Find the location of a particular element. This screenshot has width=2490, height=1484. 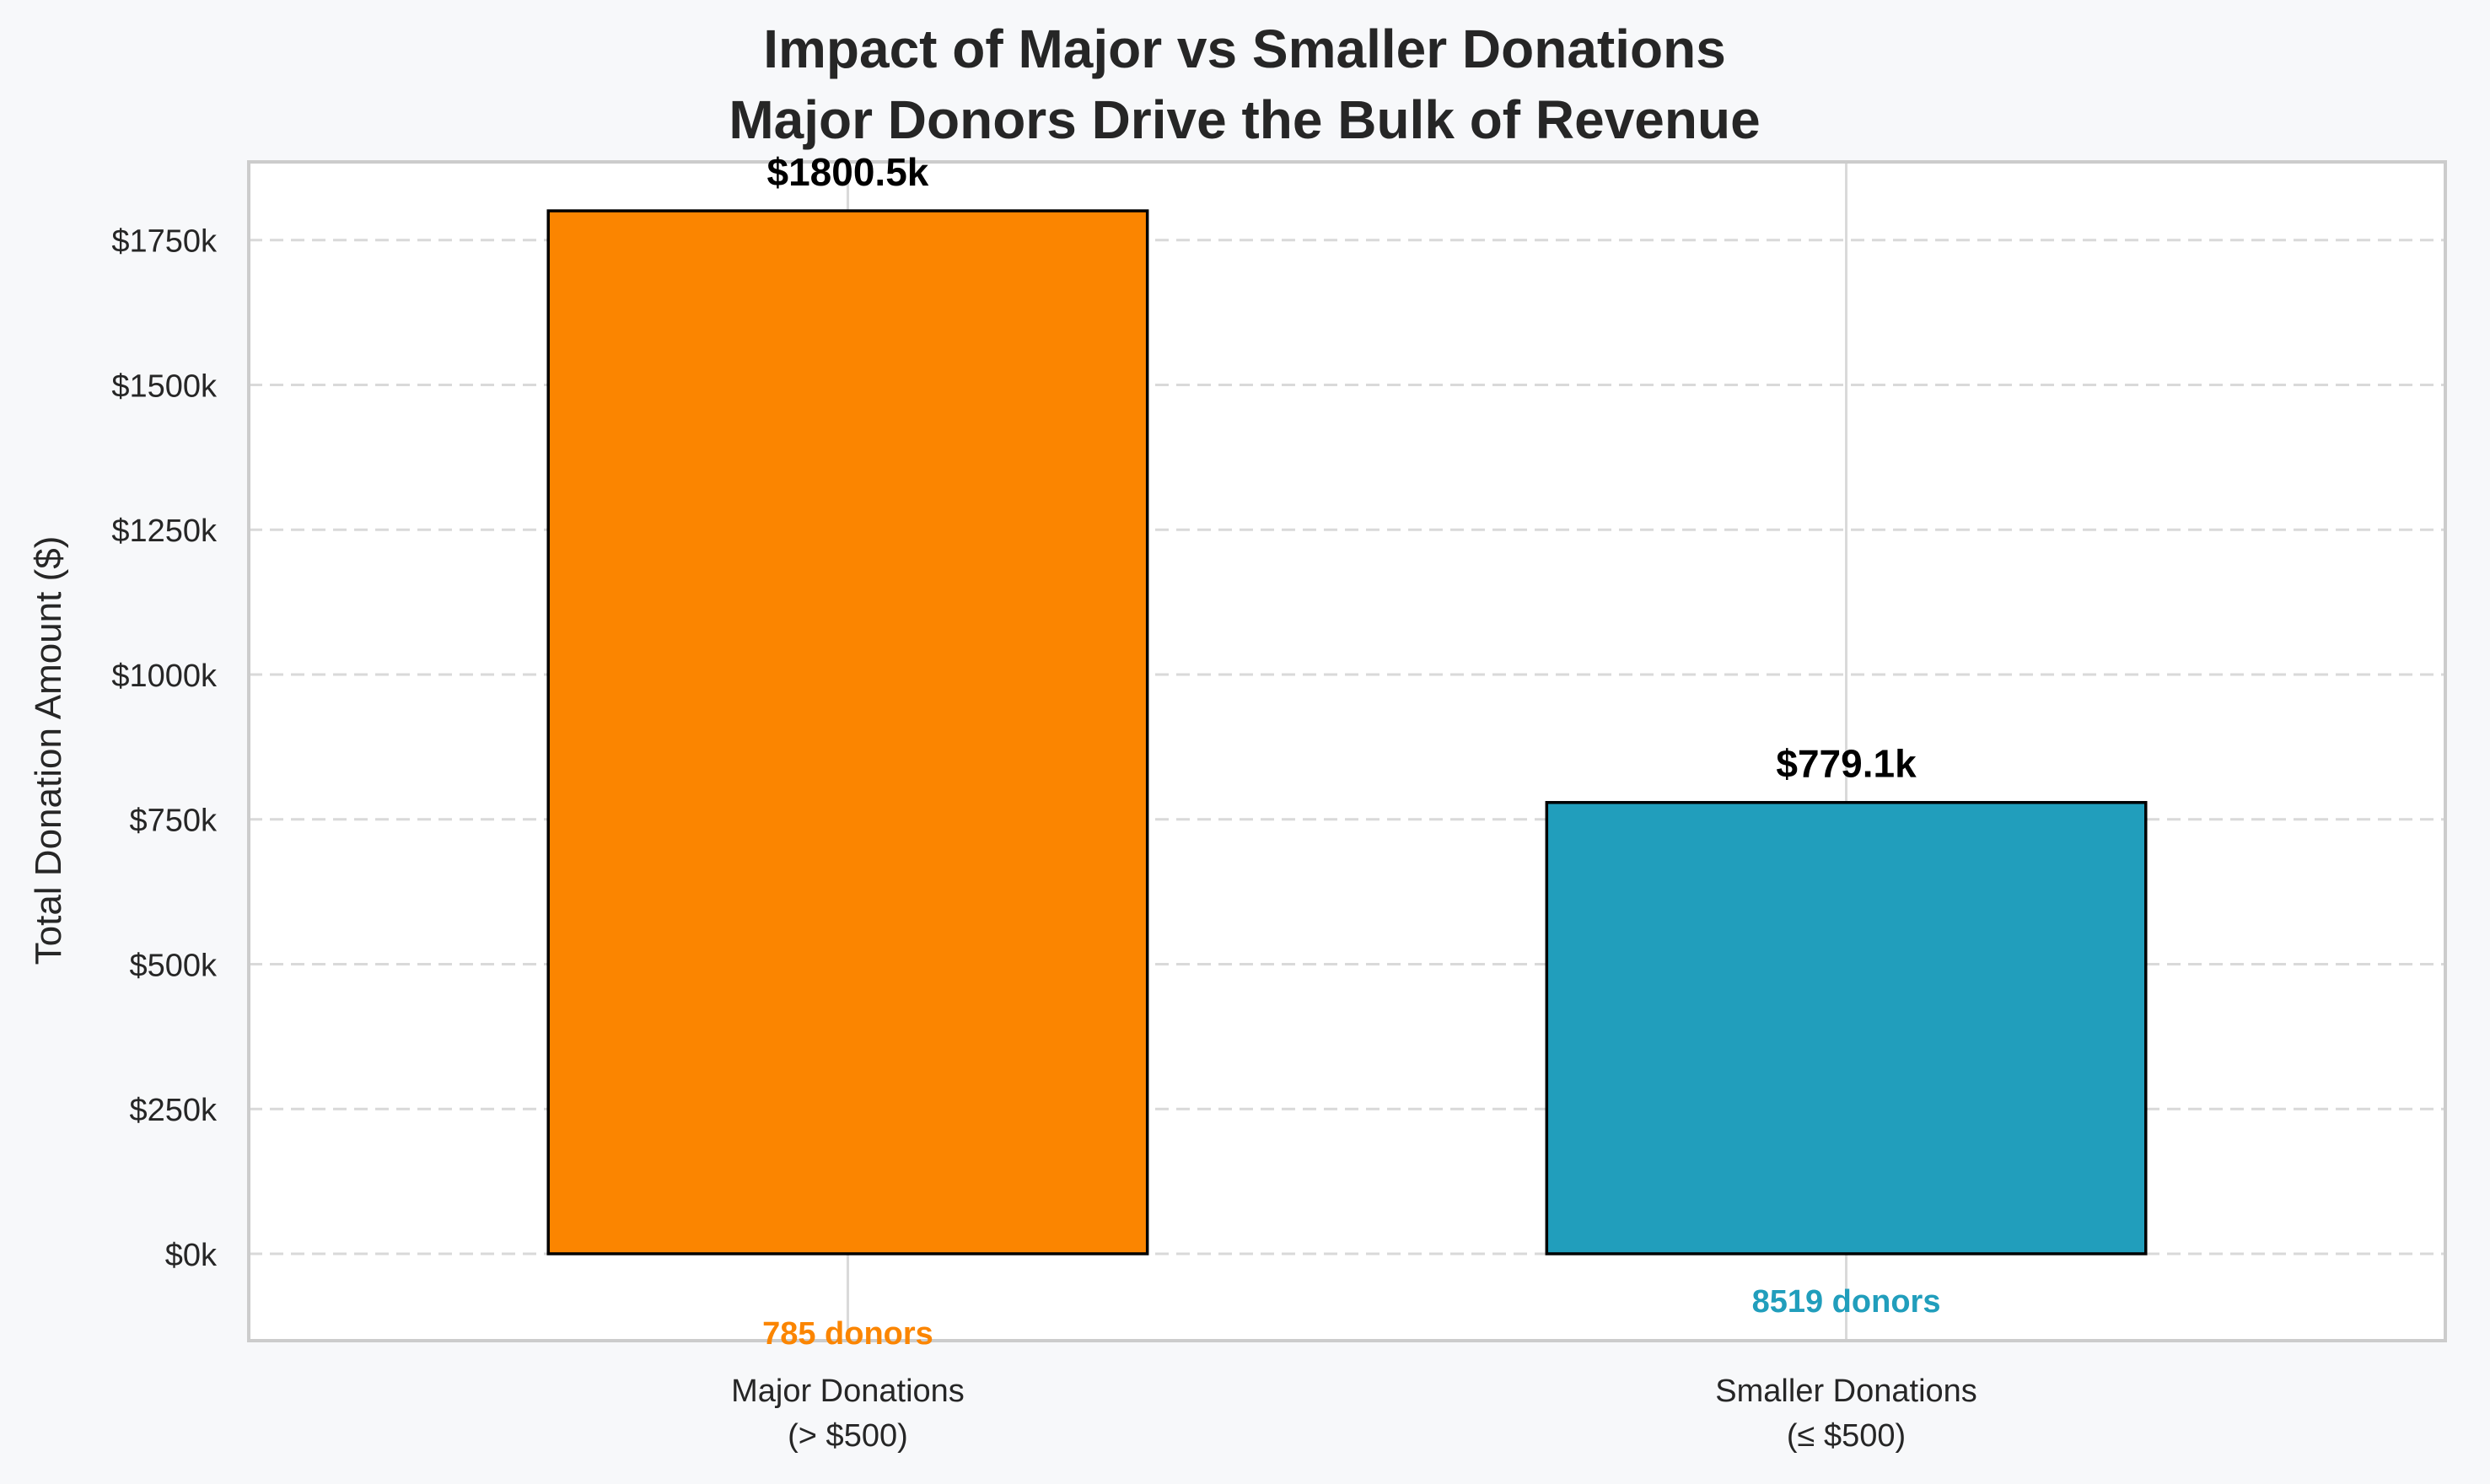

chart-title-line-2: Major Donors Drive the Bulk of Revenue is located at coordinates (1244, 120).